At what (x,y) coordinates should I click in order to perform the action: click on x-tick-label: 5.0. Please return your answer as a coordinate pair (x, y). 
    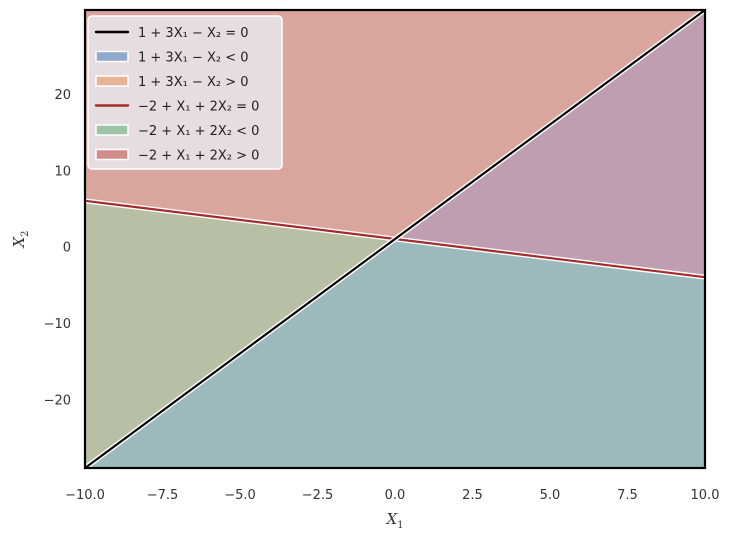
    Looking at the image, I should click on (550, 495).